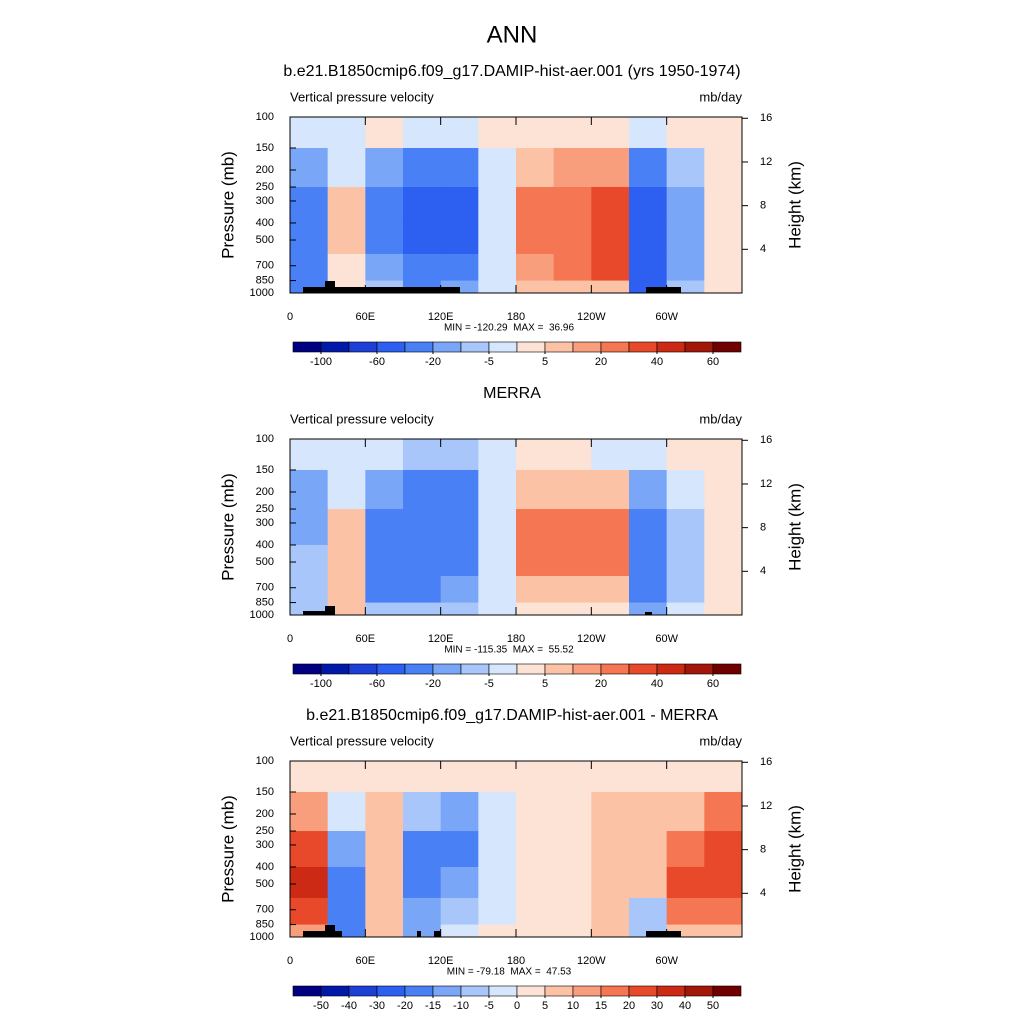  Describe the element at coordinates (265, 814) in the screenshot. I see `y-tick-label: 200` at that location.